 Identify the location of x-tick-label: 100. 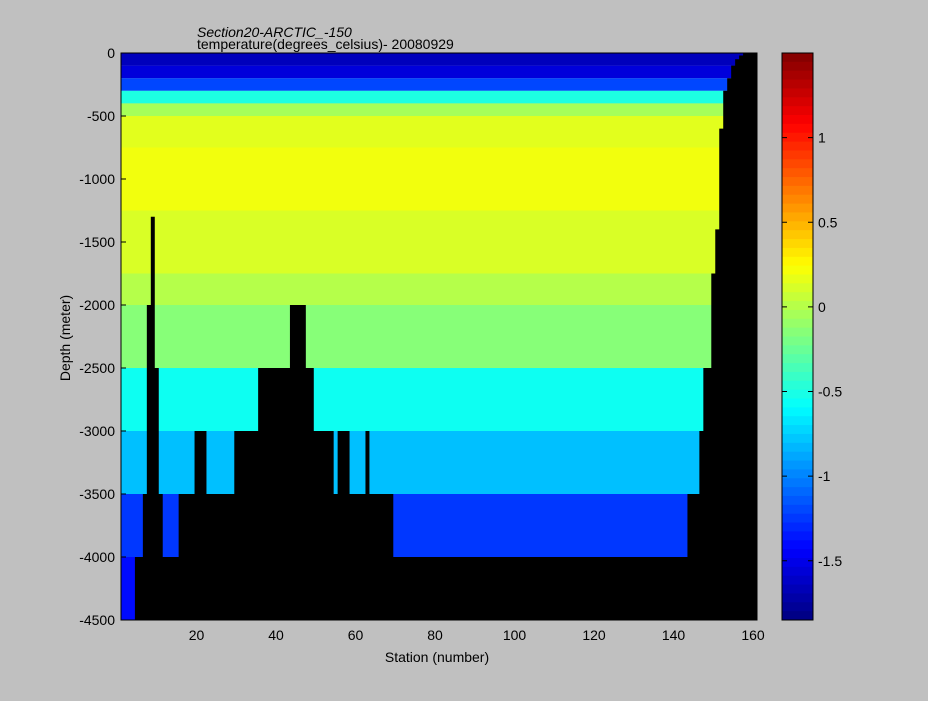
(515, 635).